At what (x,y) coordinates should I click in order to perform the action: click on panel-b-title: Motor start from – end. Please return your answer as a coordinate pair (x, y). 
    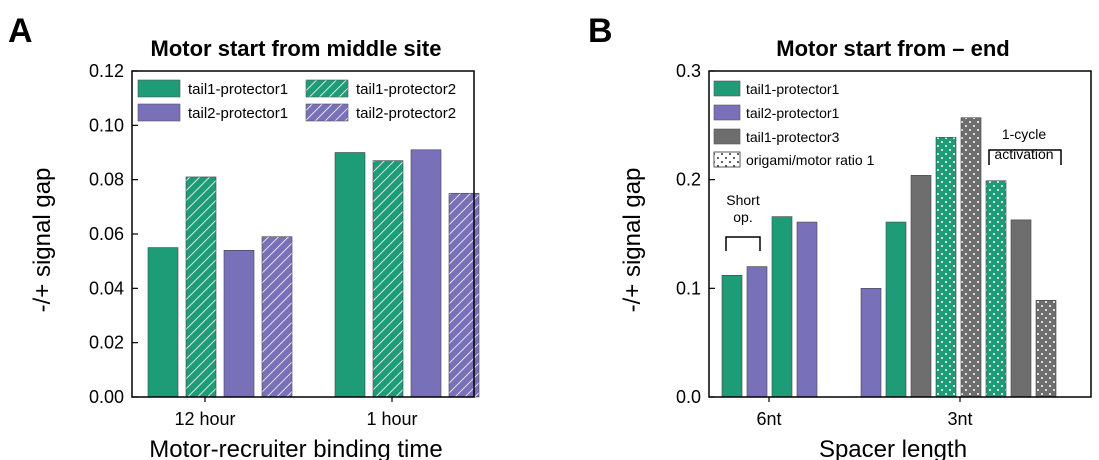
    Looking at the image, I should click on (892, 48).